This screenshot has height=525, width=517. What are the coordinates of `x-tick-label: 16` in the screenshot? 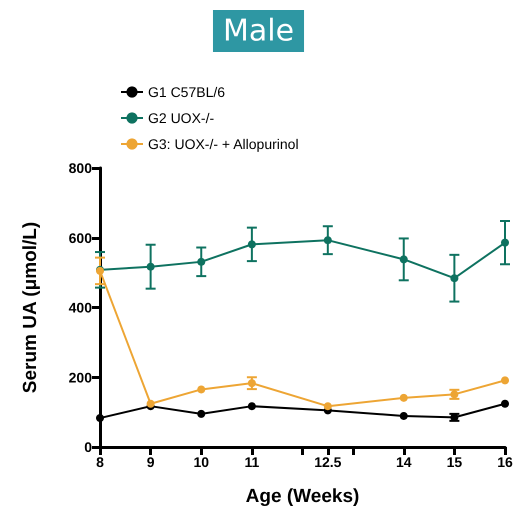 It's located at (505, 462).